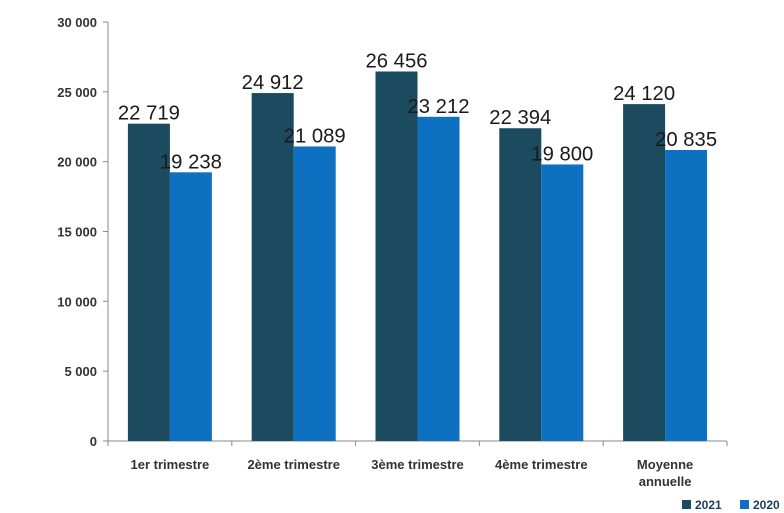  What do you see at coordinates (644, 94) in the screenshot?
I see `data-label: 24 120` at bounding box center [644, 94].